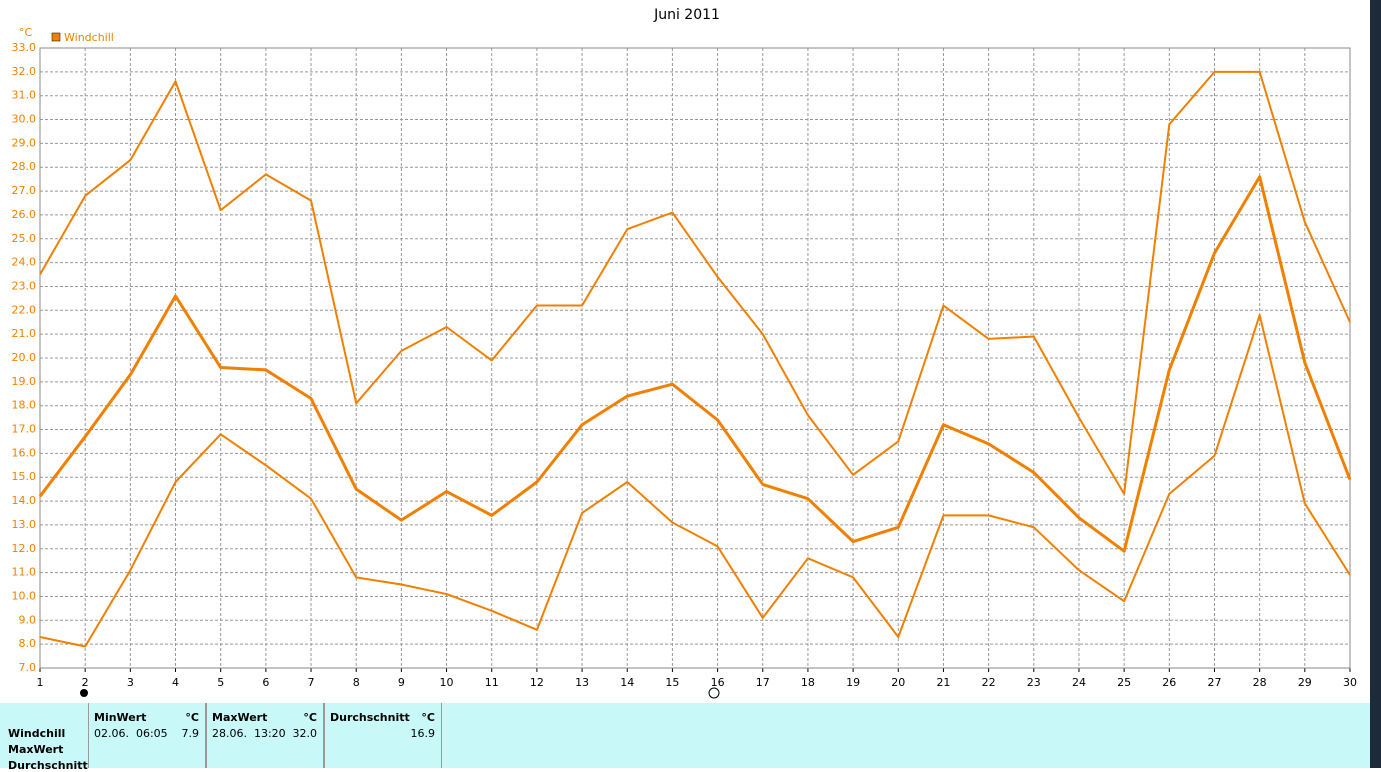 The width and height of the screenshot is (1381, 772). Describe the element at coordinates (24, 381) in the screenshot. I see `y-tick-label: 19.0` at that location.